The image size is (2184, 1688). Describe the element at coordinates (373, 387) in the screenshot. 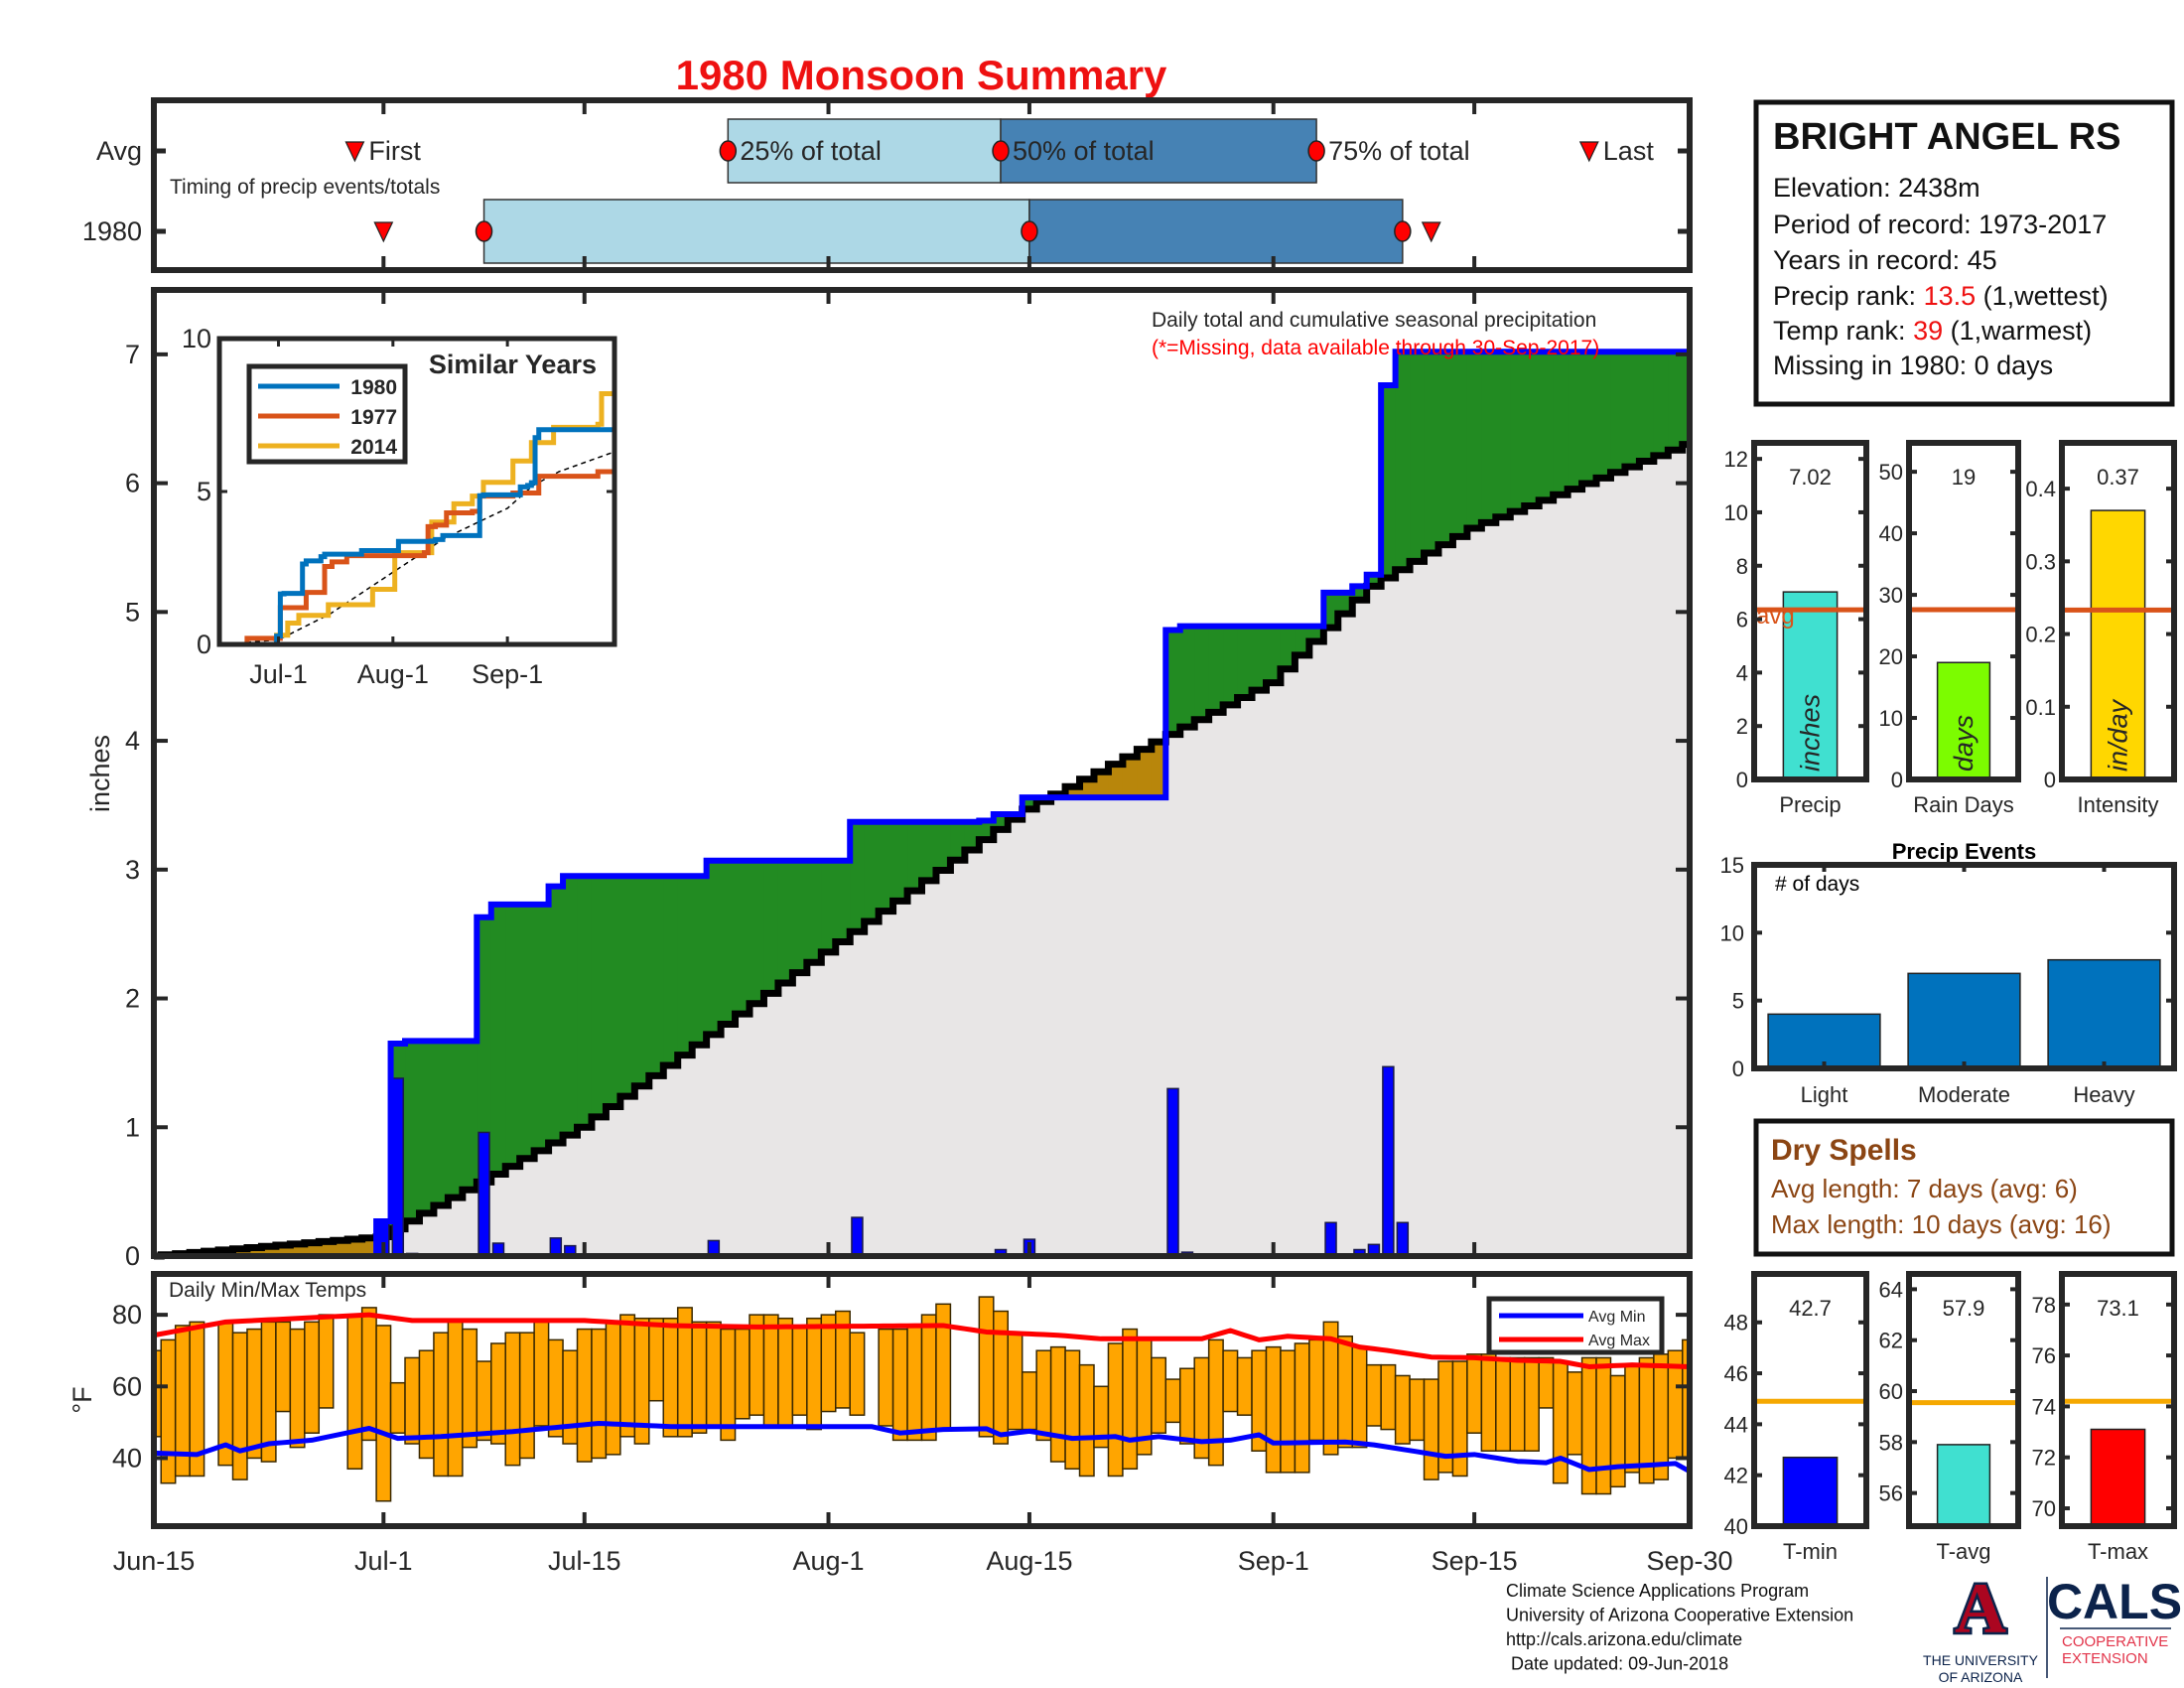

I see `inset-legend-label: 1980` at that location.